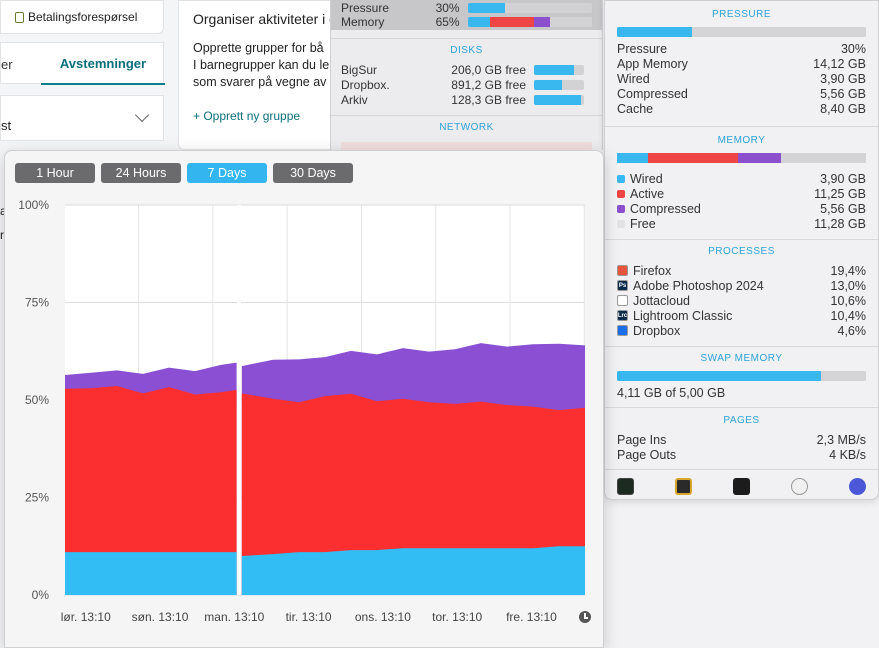 The height and width of the screenshot is (648, 879). Describe the element at coordinates (642, 439) in the screenshot. I see `stat-label: Page Ins` at that location.